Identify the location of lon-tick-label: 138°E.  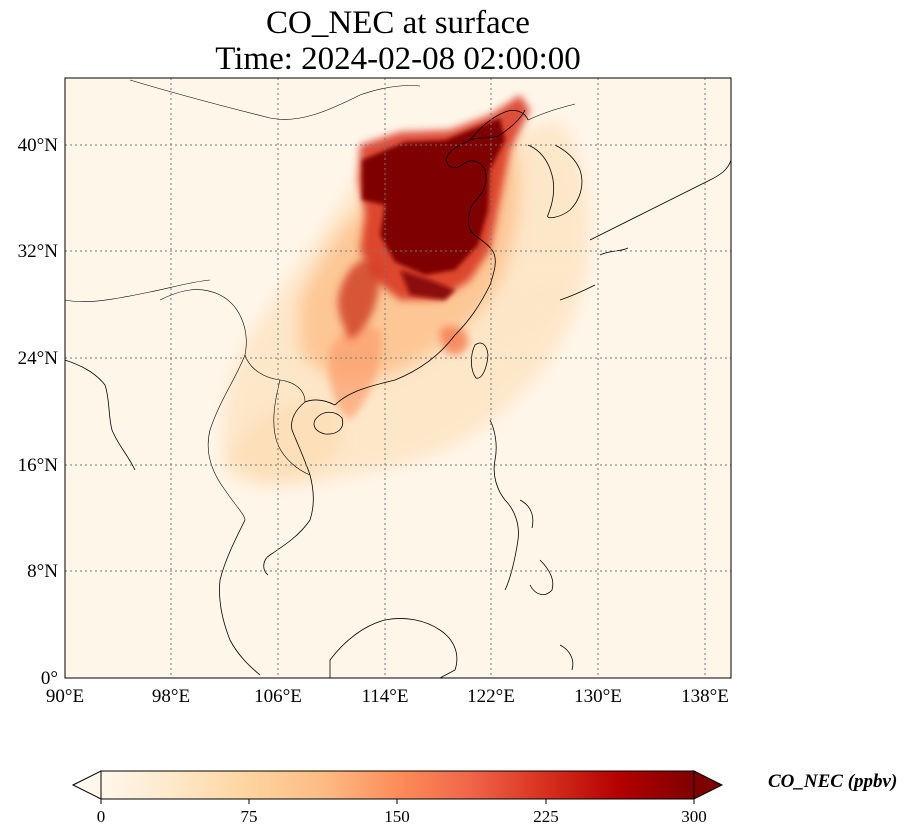
(705, 696).